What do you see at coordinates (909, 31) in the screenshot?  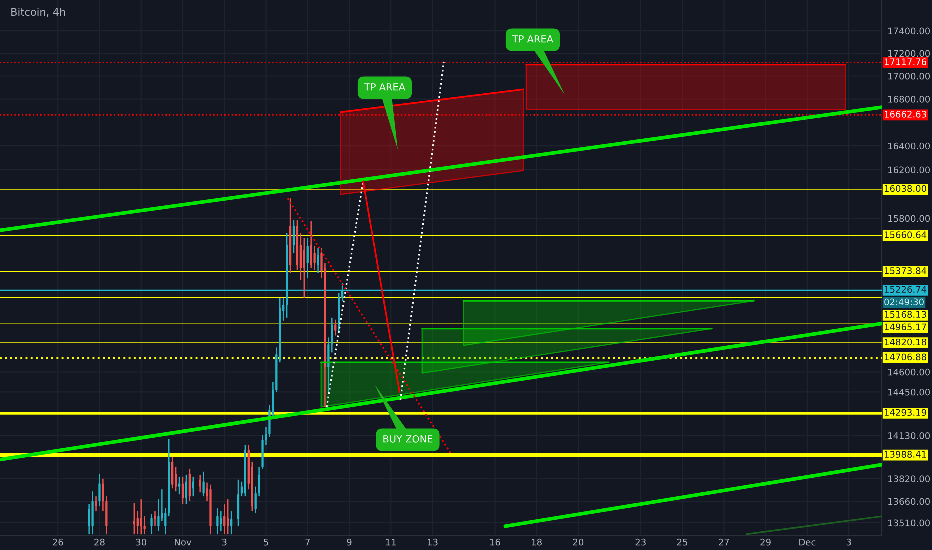 I see `y-tick-label: 17400.00` at bounding box center [909, 31].